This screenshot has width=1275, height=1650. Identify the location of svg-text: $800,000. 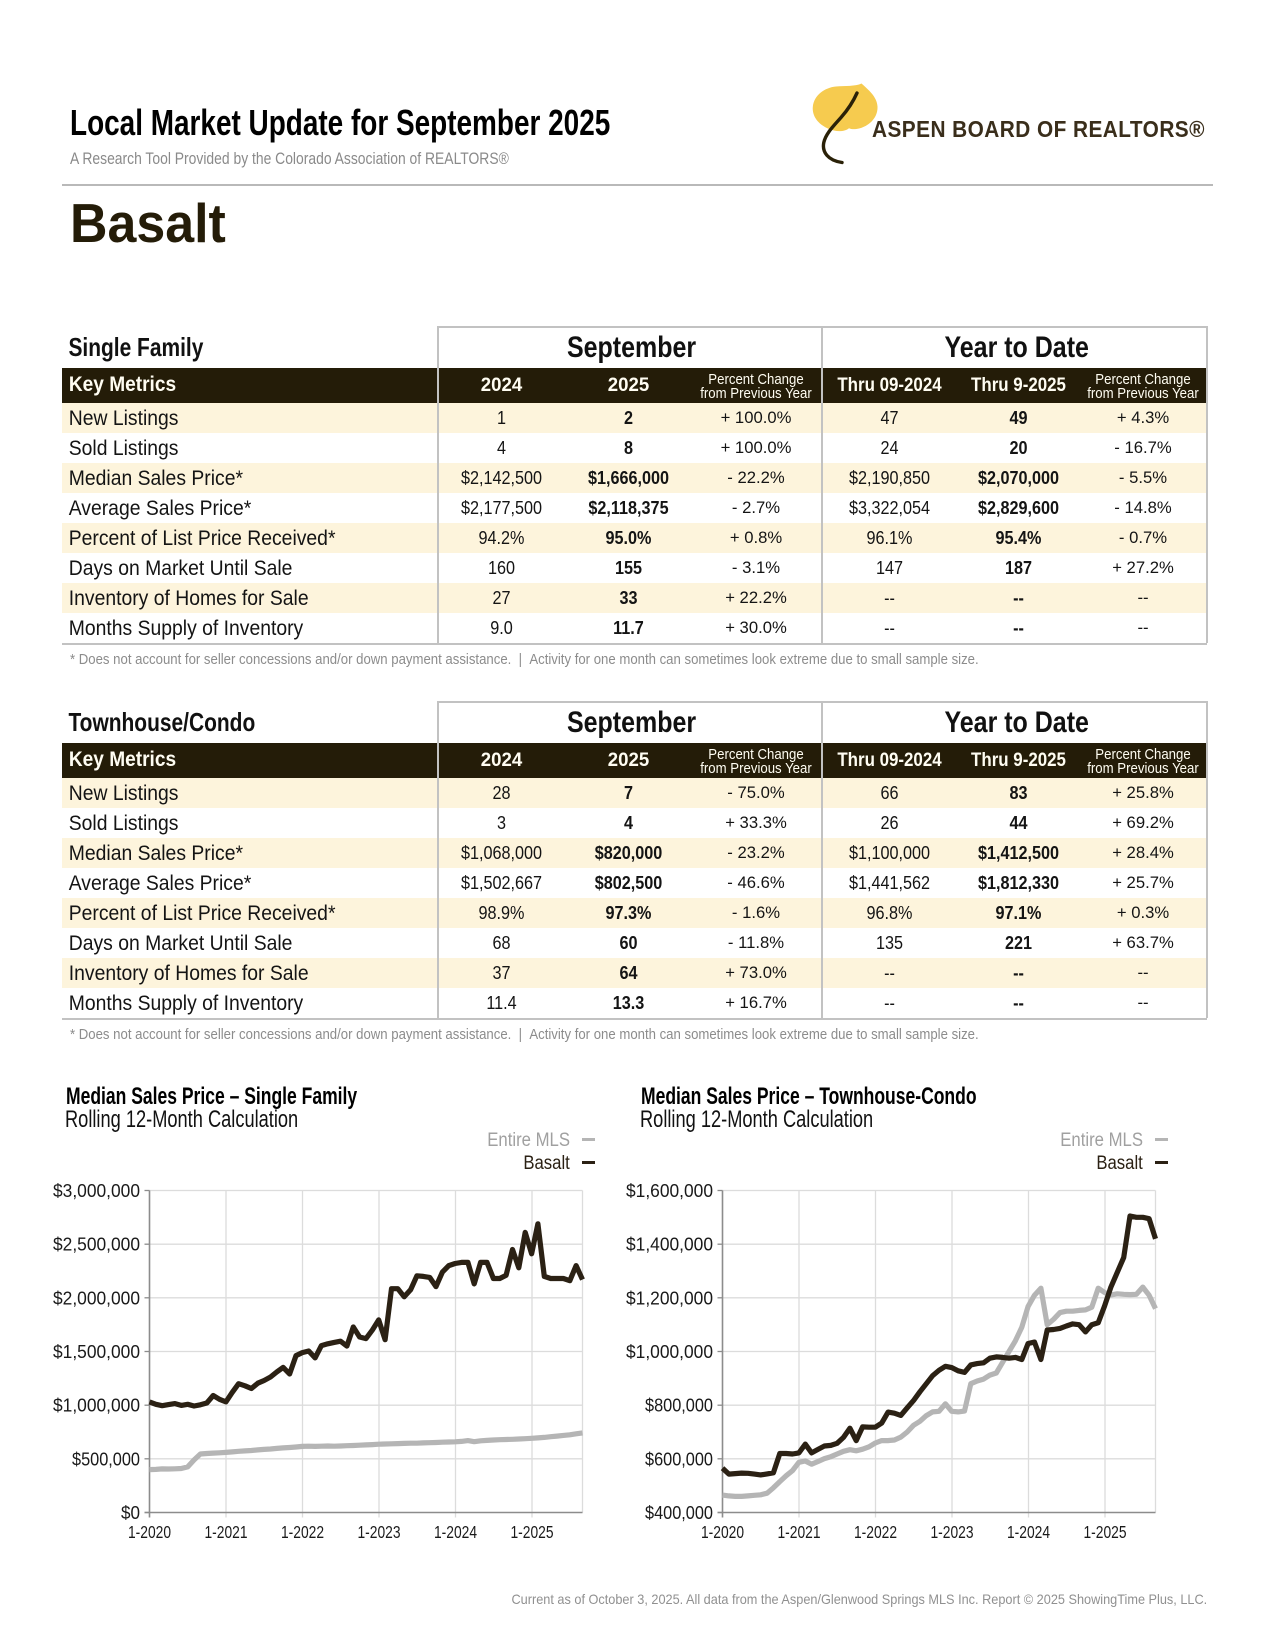
(679, 1406).